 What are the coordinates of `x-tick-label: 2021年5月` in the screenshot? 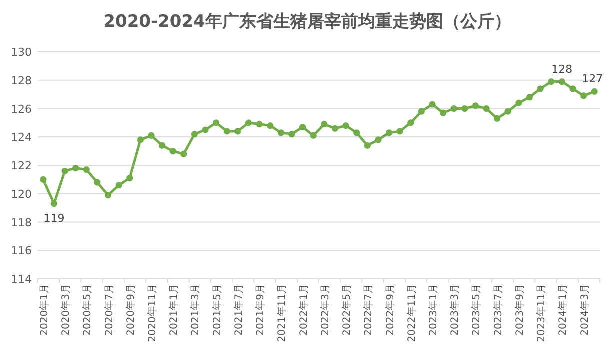 It's located at (217, 310).